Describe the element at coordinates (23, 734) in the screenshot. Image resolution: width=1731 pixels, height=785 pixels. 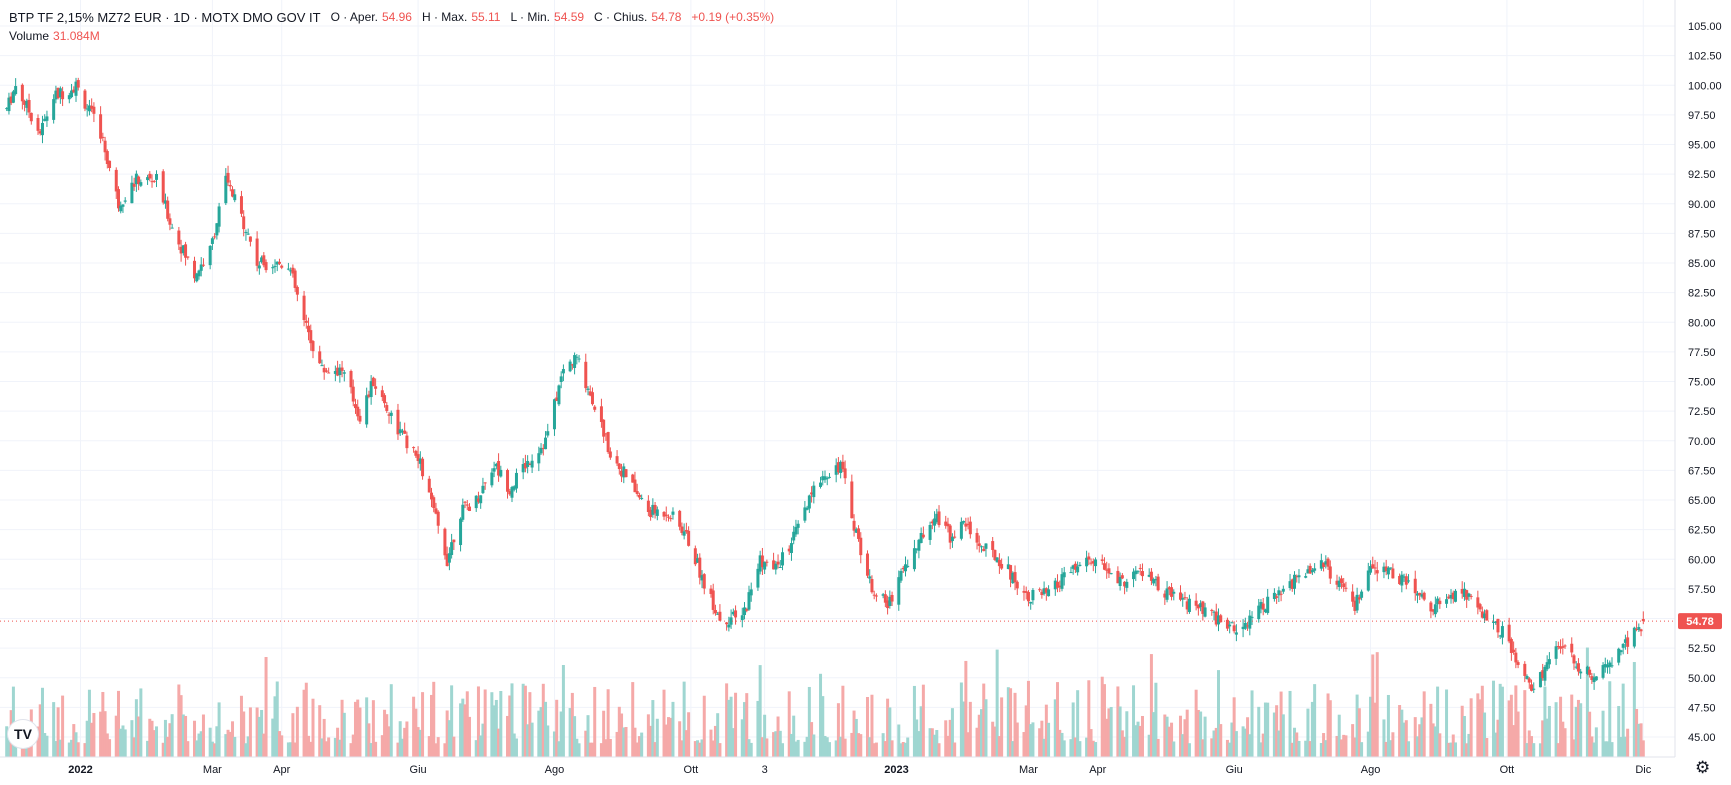
I see `tradingview-logo: TV` at that location.